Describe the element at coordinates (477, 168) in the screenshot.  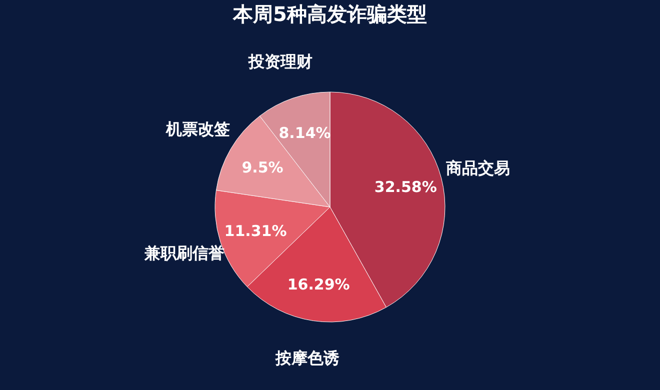
I see `slice-label: 商品交易` at that location.